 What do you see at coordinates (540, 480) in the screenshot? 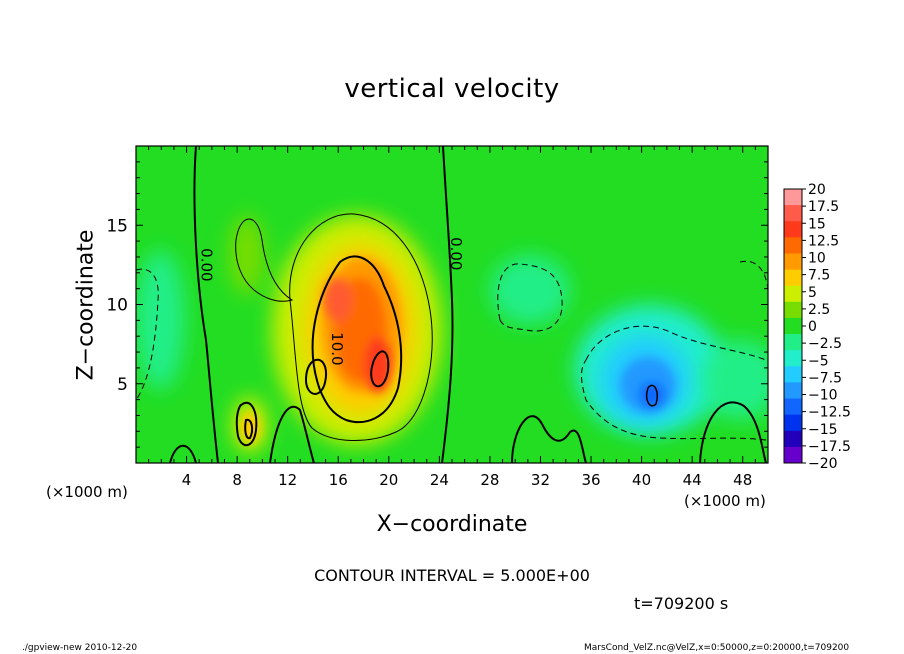
I see `x-tick-label: 32` at bounding box center [540, 480].